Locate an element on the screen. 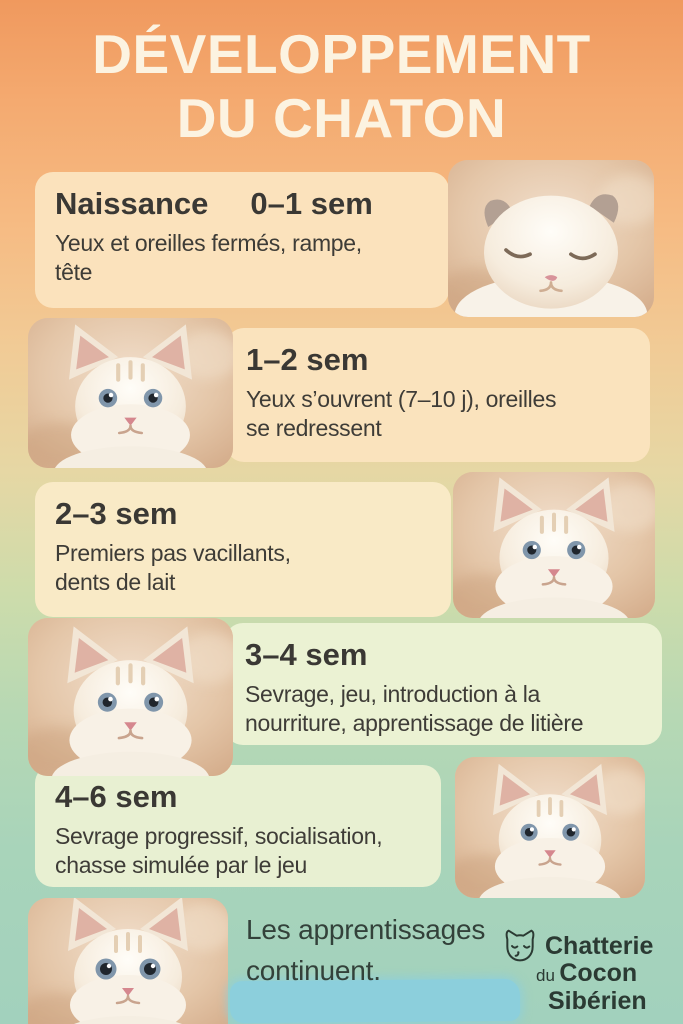 The image size is (683, 1024). photo-kitten-with-raised-paw is located at coordinates (554, 545).